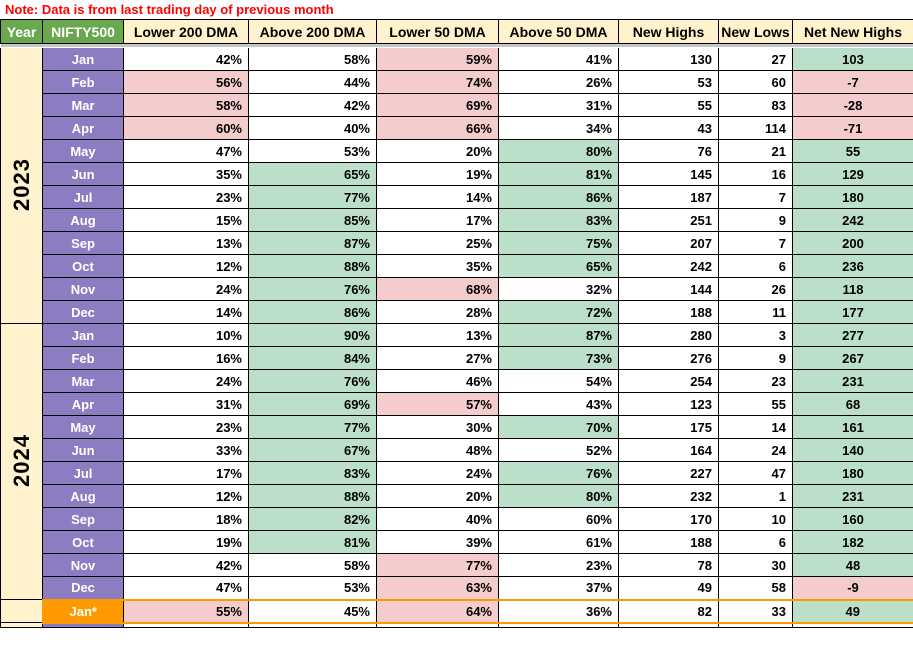 The width and height of the screenshot is (913, 651). Describe the element at coordinates (186, 404) in the screenshot. I see `lower-200-dma-cell: 31%` at that location.